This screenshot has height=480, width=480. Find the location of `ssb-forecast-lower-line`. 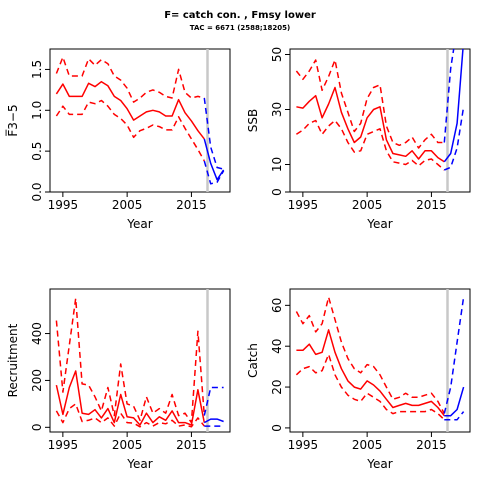

ssb-forecast-lower-line is located at coordinates (454, 138).